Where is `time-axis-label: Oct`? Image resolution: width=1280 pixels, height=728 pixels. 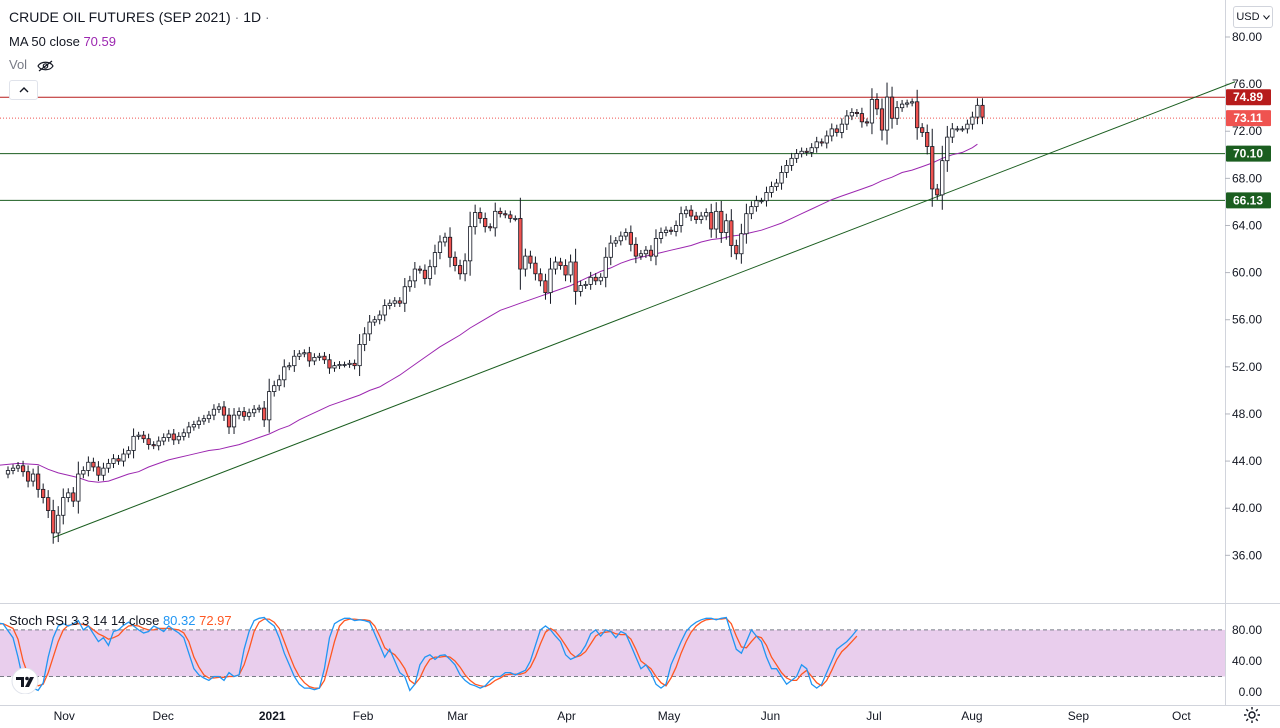 time-axis-label: Oct is located at coordinates (1181, 716).